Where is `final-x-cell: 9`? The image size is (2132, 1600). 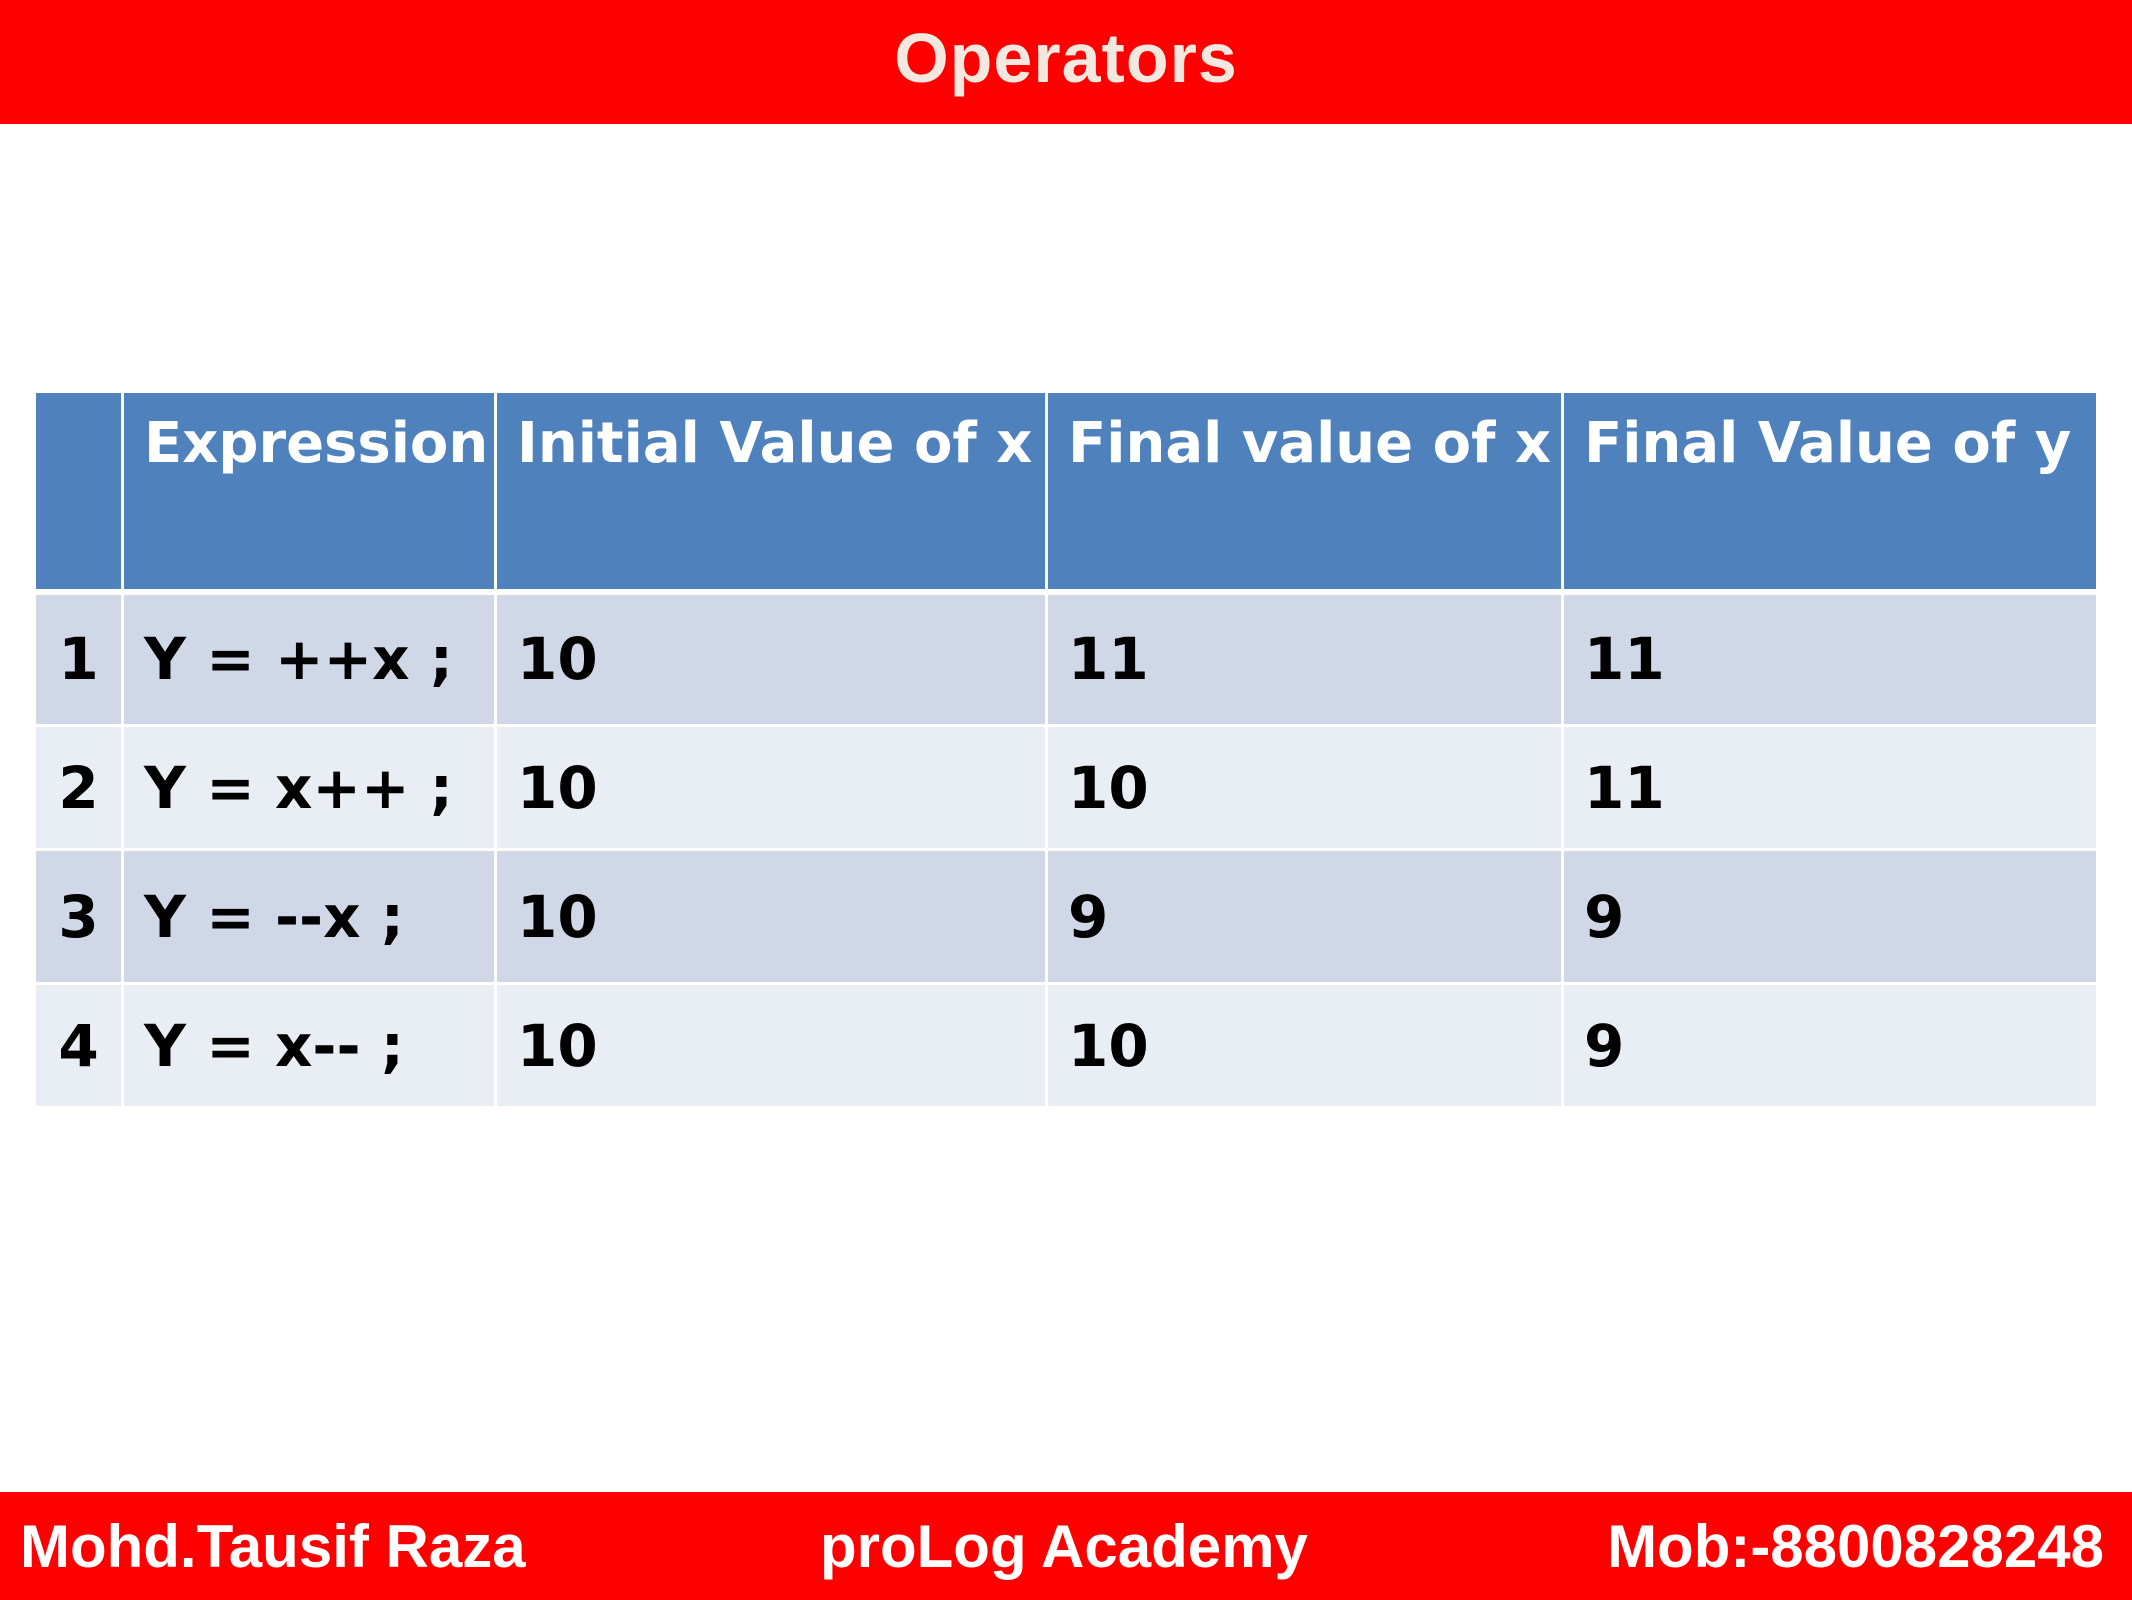
final-x-cell: 9 is located at coordinates (1304, 916).